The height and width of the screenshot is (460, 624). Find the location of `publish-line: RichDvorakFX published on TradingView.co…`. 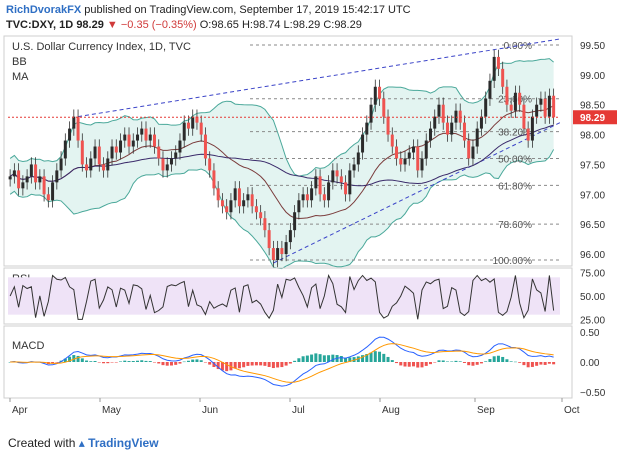

publish-line: RichDvorakFX published on TradingView.co… is located at coordinates (208, 10).